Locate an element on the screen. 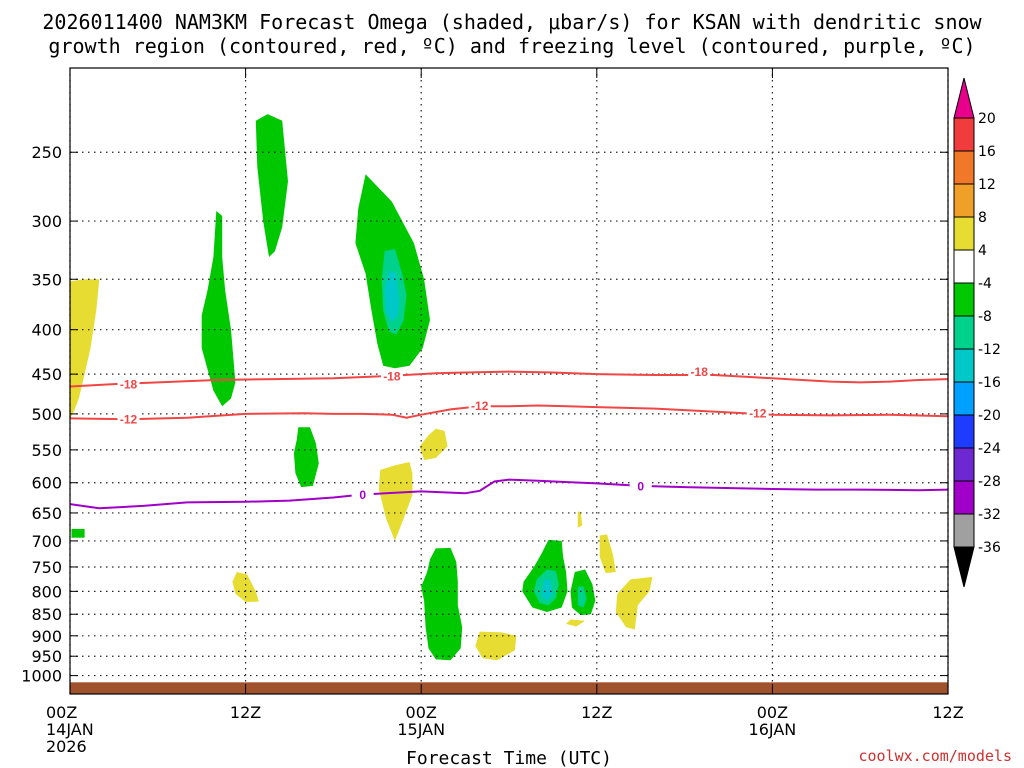 Image resolution: width=1024 pixels, height=768 pixels. omega-colorbar: 20 16 12 8 4 -4 -8 -12 -16 -20 -24 -28 -32 -36 is located at coordinates (977, 332).